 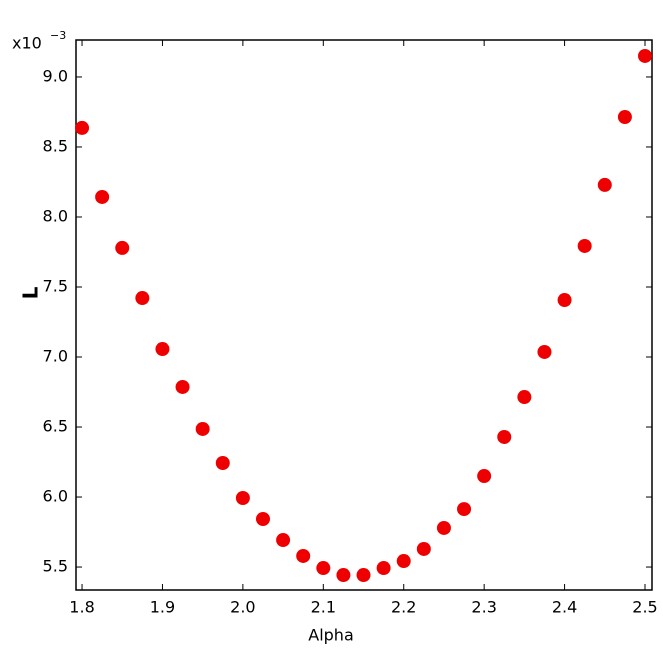 What do you see at coordinates (55, 75) in the screenshot?
I see `y-tick-label: 9.0` at bounding box center [55, 75].